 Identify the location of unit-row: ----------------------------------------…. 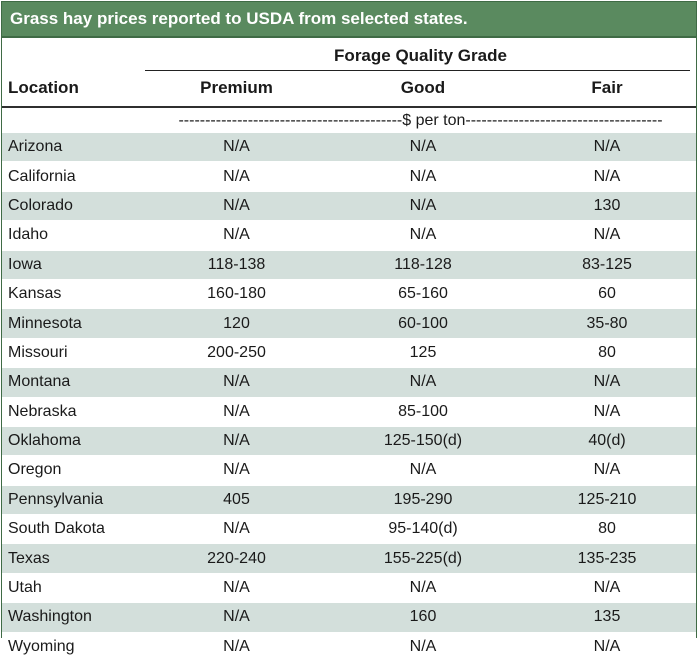
(349, 120).